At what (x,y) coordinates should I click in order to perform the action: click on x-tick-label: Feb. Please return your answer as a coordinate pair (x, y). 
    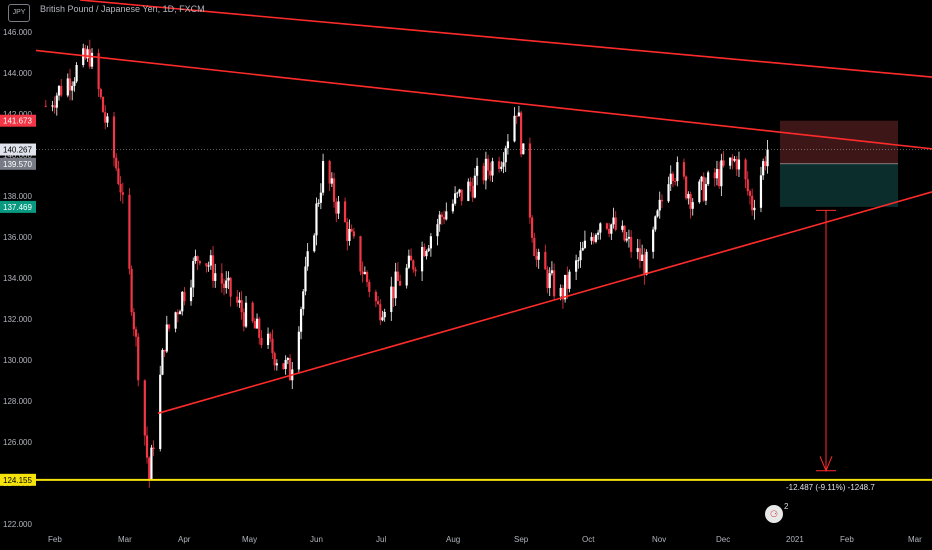
    Looking at the image, I should click on (55, 539).